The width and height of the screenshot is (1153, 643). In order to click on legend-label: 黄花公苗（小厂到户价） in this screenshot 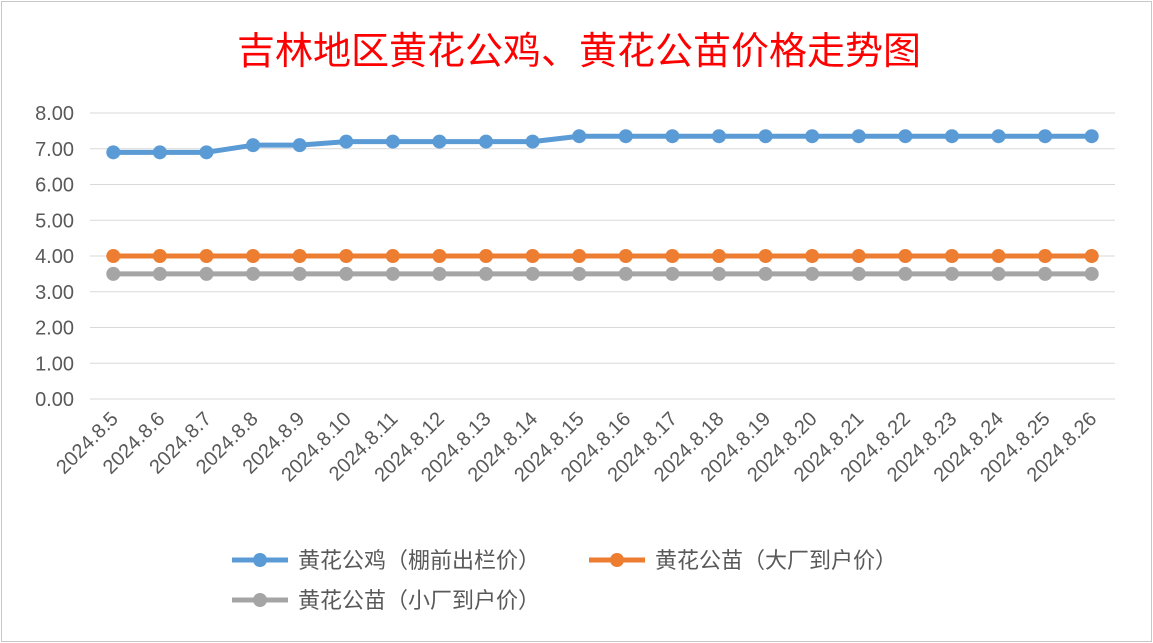, I will do `click(419, 601)`.